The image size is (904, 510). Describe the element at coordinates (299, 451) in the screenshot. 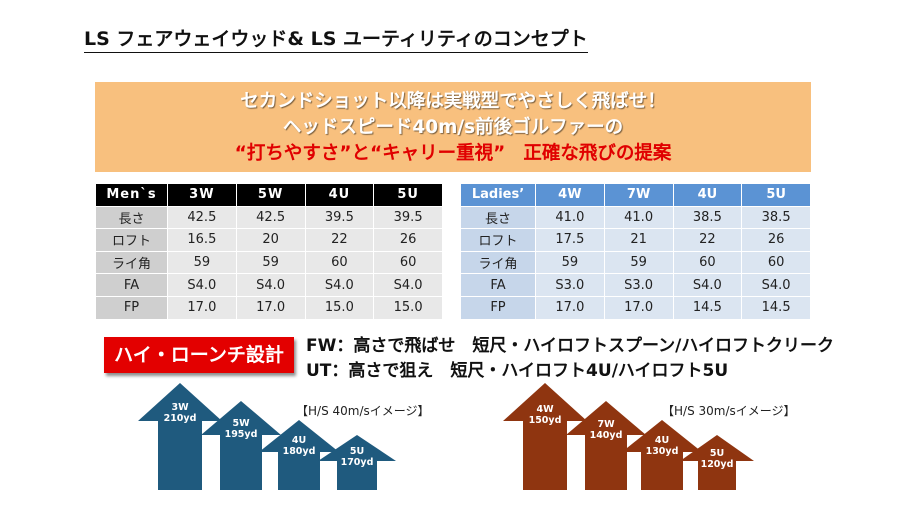

I see `arrow-yards: 180yd` at that location.